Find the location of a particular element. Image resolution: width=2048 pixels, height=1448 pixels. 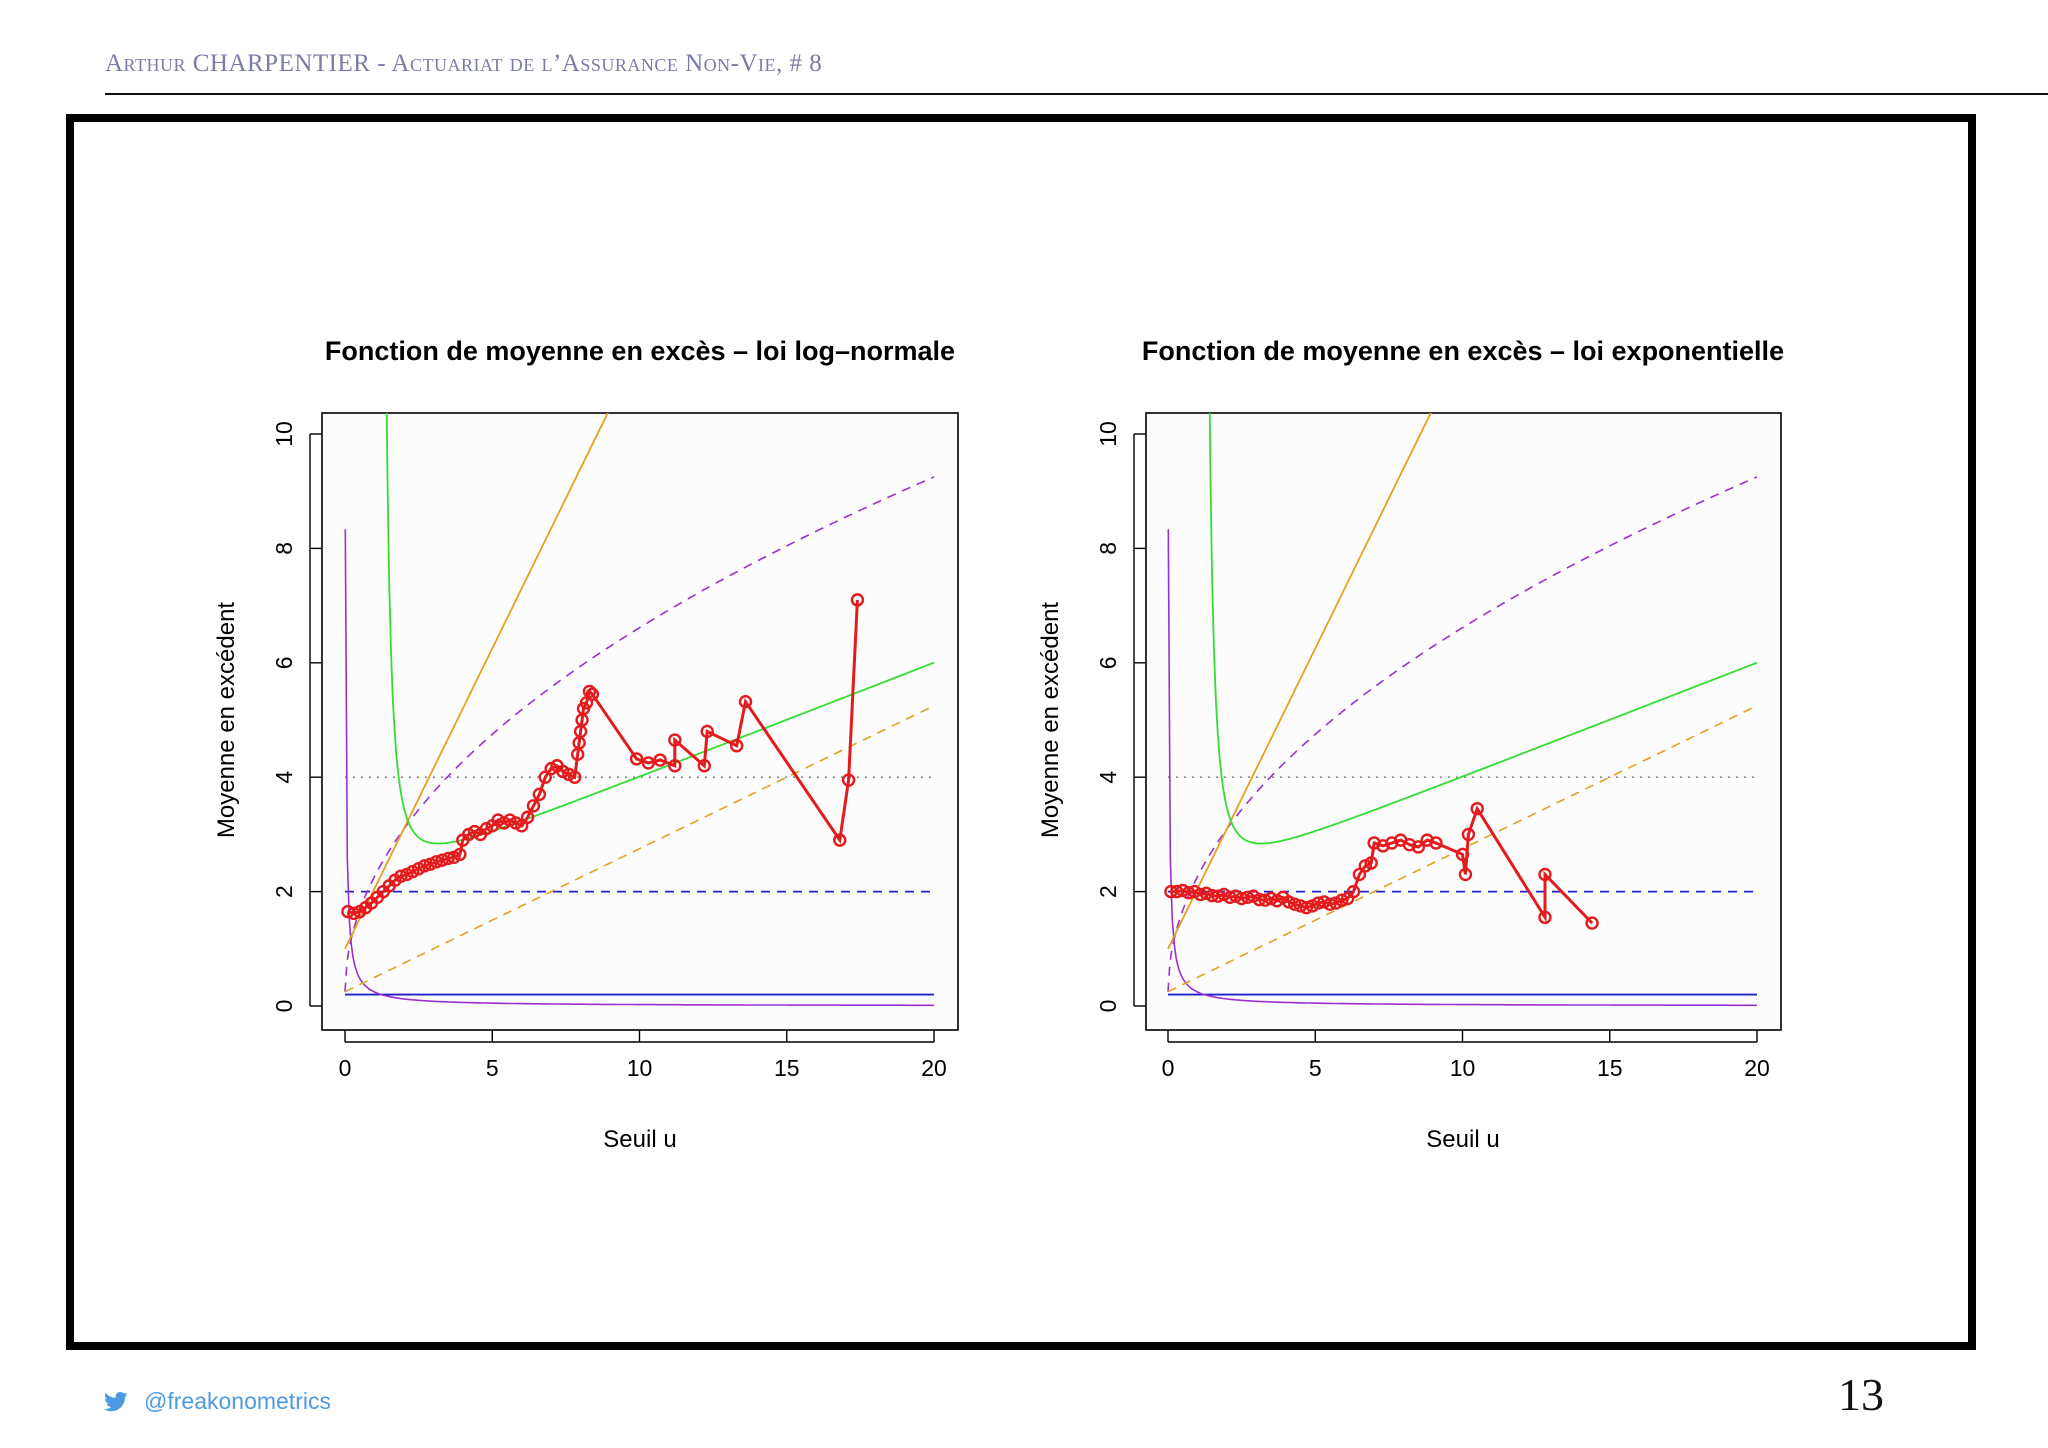

footer-twitter: @freakonometrics is located at coordinates (217, 1401).